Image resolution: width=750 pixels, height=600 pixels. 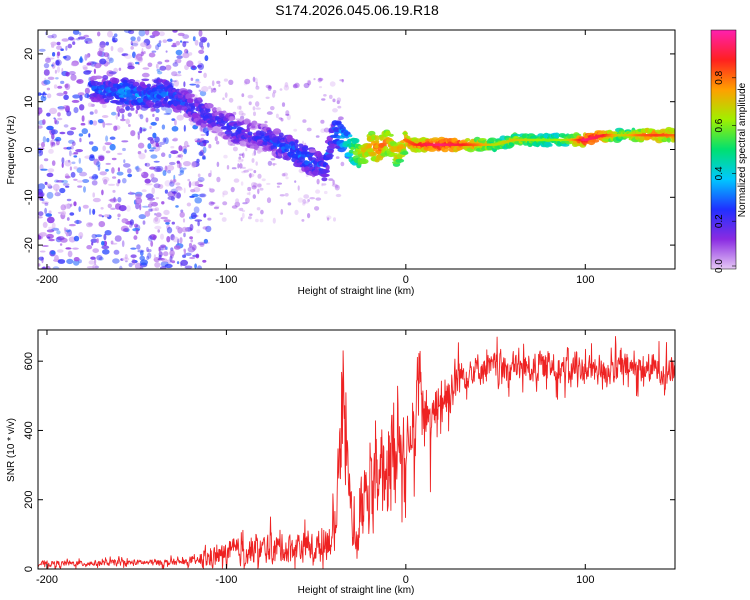 I want to click on snr-xtick-label: 100, so click(x=585, y=580).